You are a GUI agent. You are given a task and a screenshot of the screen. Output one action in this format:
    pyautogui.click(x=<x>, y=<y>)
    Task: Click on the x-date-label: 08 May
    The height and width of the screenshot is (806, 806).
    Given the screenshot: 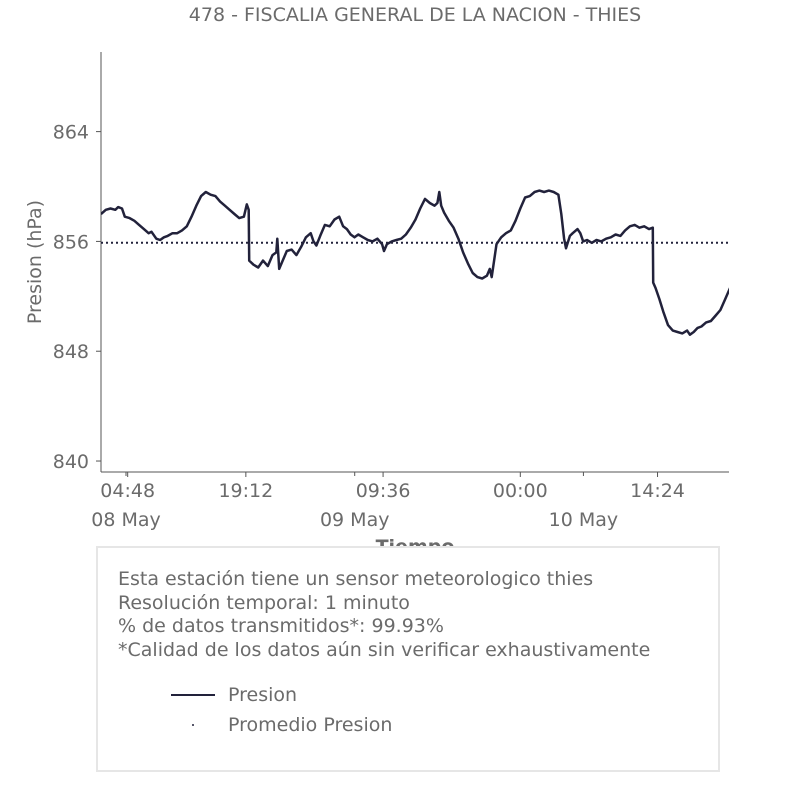 What is the action you would take?
    pyautogui.click(x=126, y=520)
    